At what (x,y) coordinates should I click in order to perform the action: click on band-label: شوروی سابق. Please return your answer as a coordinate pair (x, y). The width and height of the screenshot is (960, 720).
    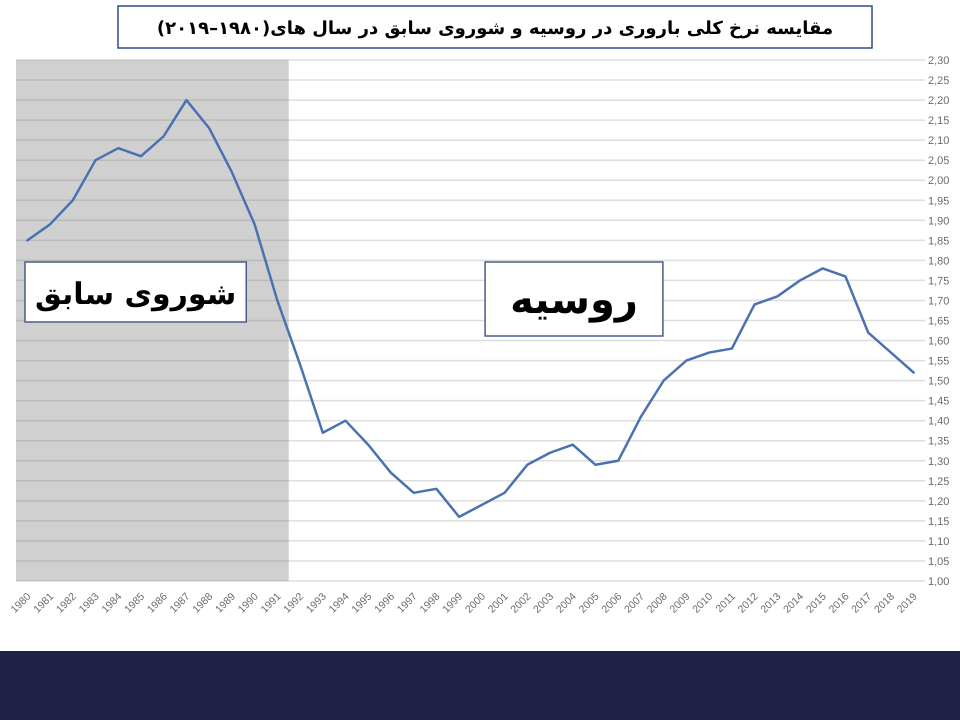
    Looking at the image, I should click on (135, 294).